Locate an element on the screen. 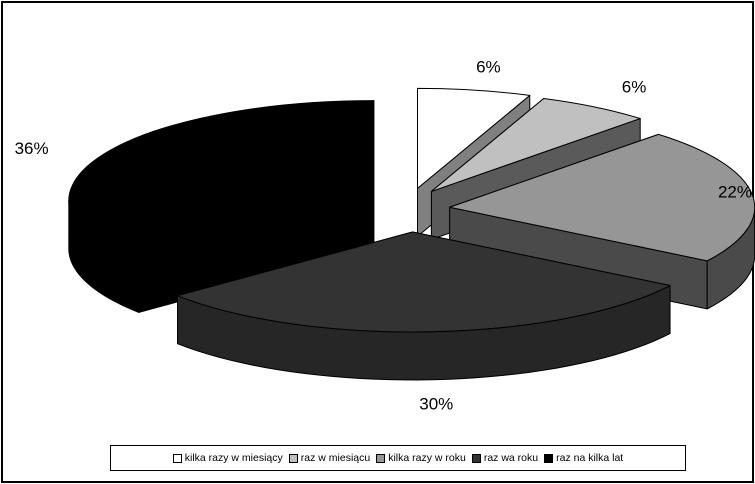  pie-slice-1-top is located at coordinates (535, 144).